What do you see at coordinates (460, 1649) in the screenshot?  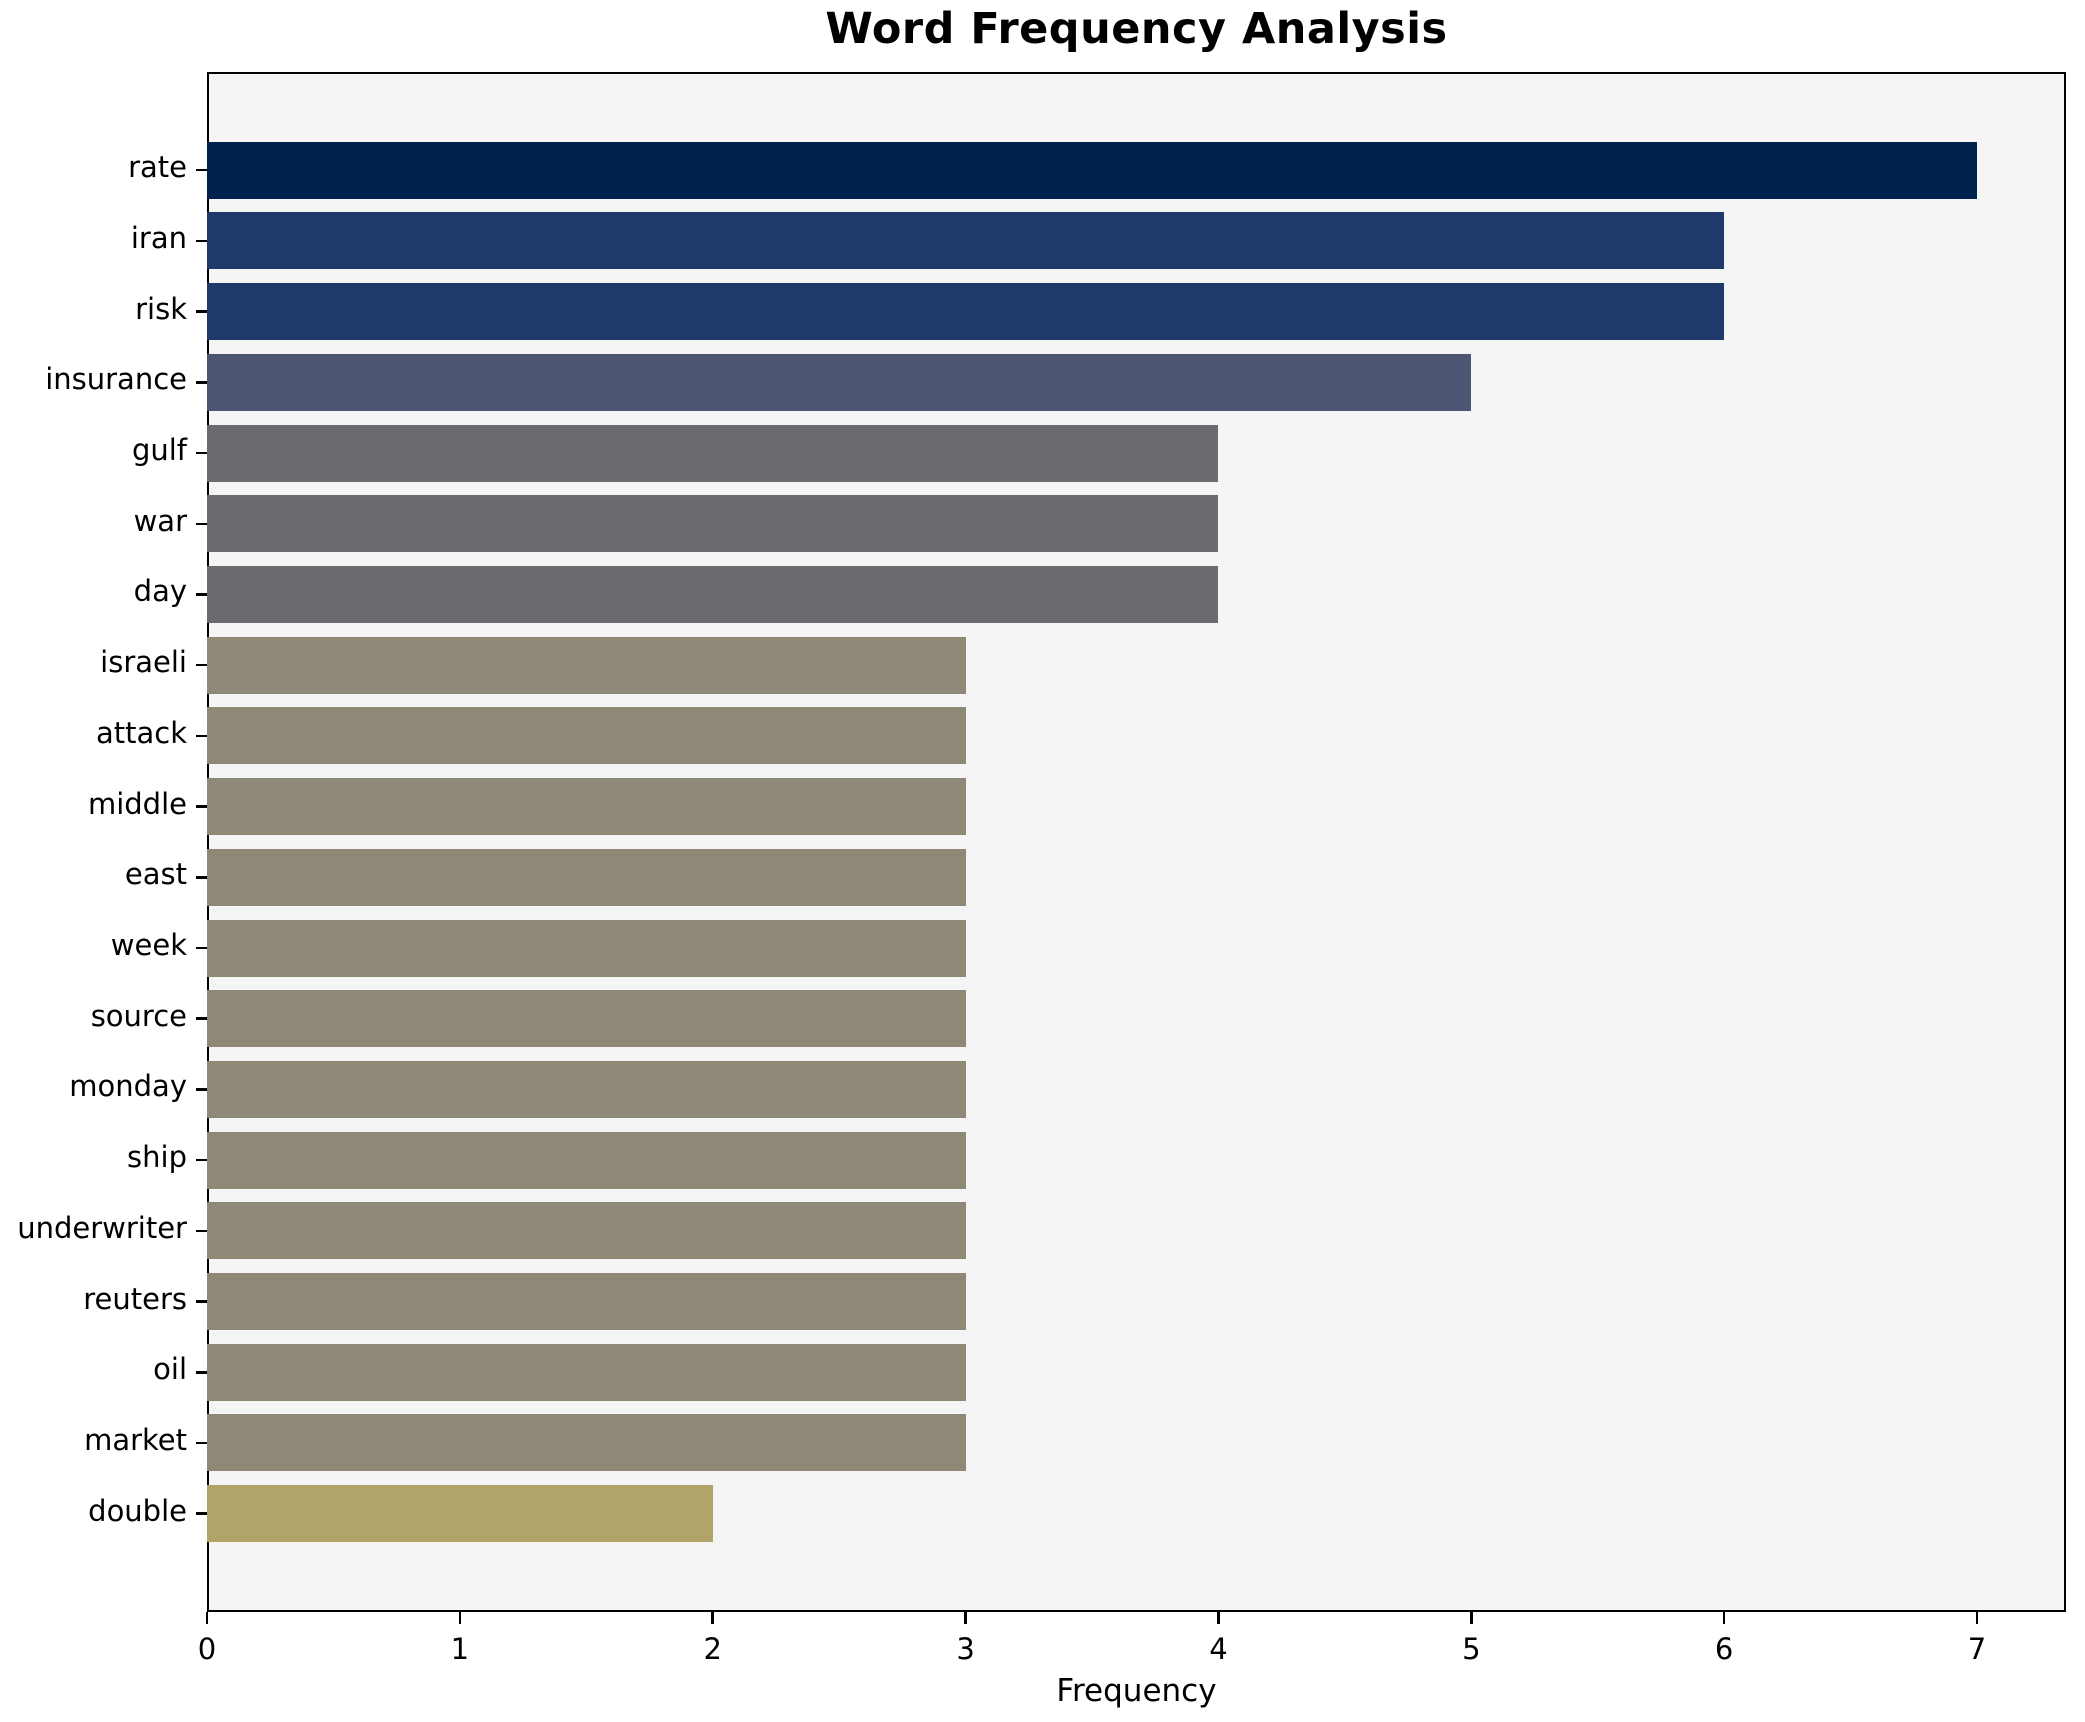 I see `x-tick-label-1: 1` at bounding box center [460, 1649].